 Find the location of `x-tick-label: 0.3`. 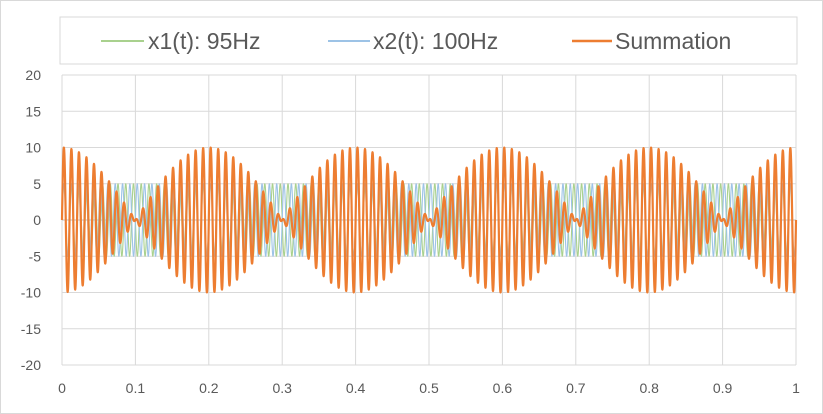

x-tick-label: 0.3 is located at coordinates (282, 388).